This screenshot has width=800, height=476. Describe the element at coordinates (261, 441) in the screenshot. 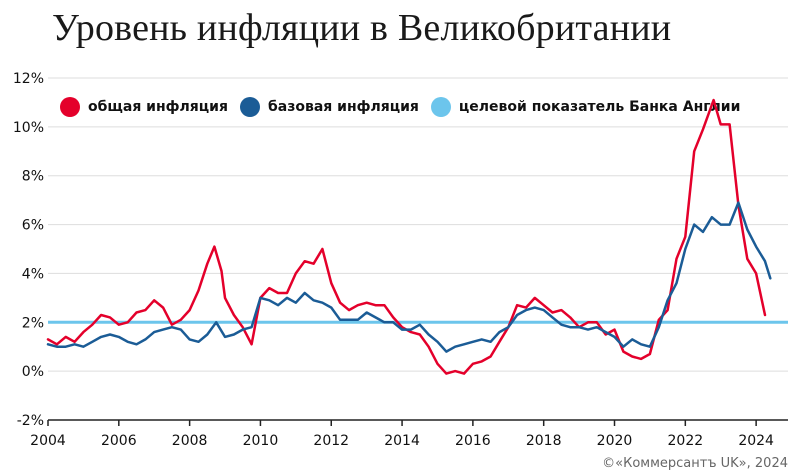

I see `x-tick-label: 2010` at that location.